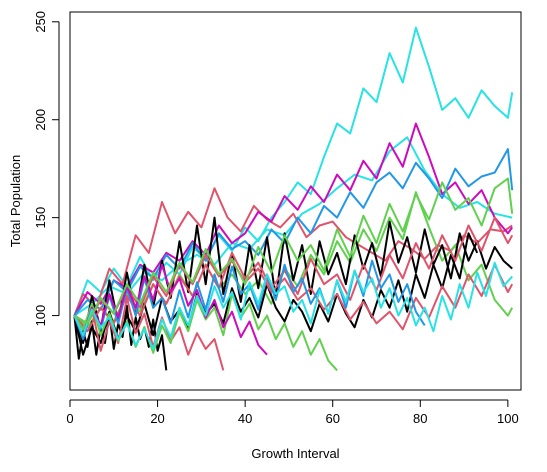 This screenshot has height=472, width=547. Describe the element at coordinates (157, 418) in the screenshot. I see `x-tick-label: 20` at that location.